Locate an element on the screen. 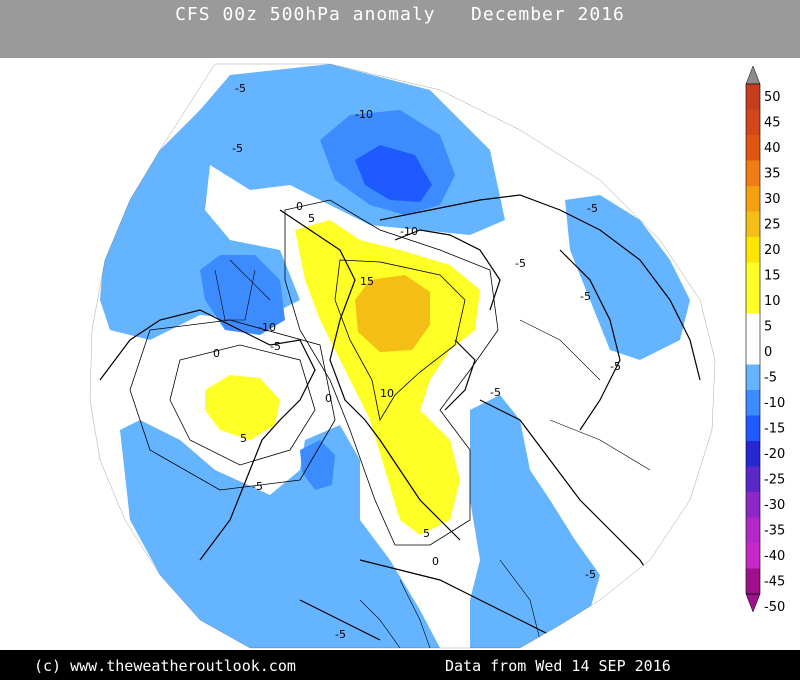 The image size is (800, 700). legend-top-arrow is located at coordinates (753, 75).